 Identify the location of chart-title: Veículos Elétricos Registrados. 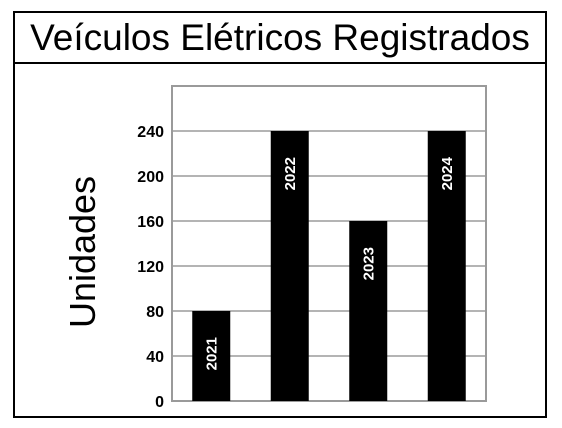
(280, 38).